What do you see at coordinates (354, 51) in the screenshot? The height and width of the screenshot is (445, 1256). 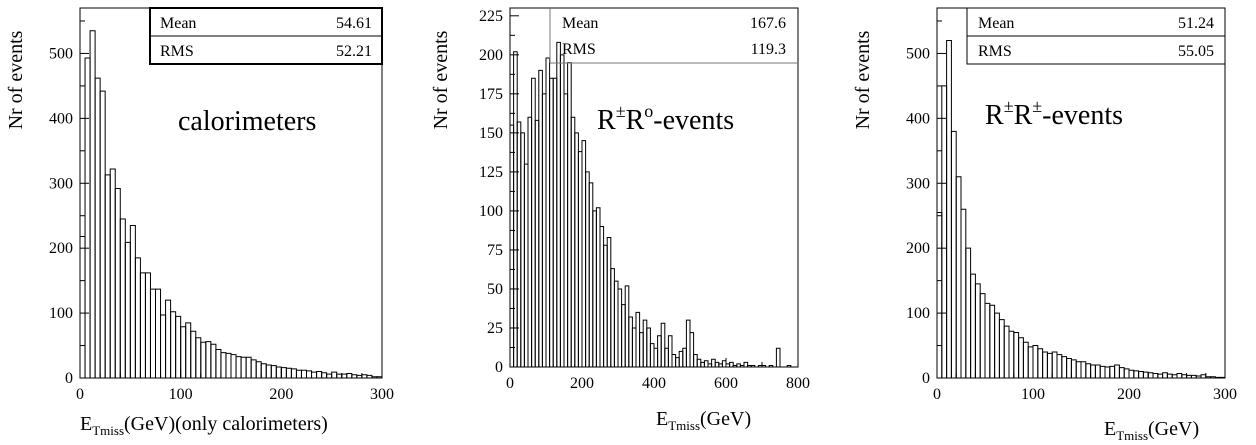 I see `panel-1-stats-rms-value: 52.21` at bounding box center [354, 51].